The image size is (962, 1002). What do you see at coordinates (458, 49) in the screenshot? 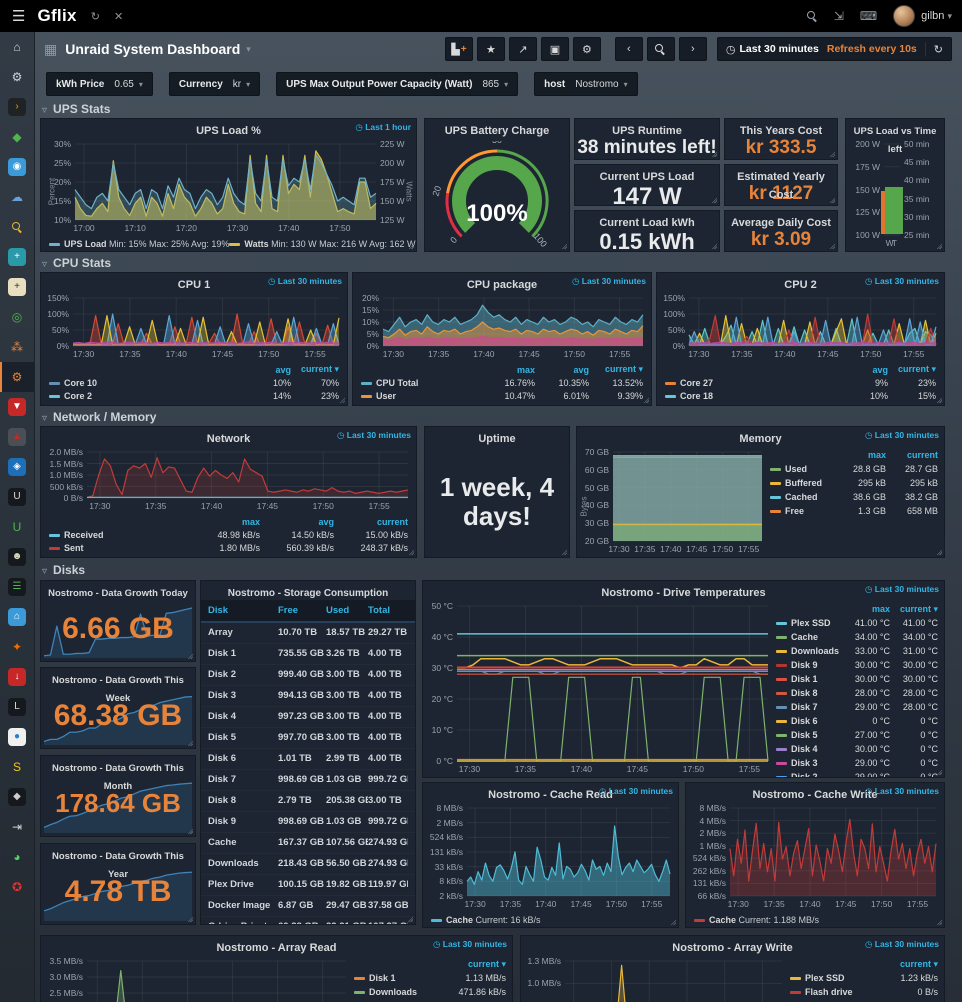
I see `add-panel-button: ▙ +` at bounding box center [458, 49].